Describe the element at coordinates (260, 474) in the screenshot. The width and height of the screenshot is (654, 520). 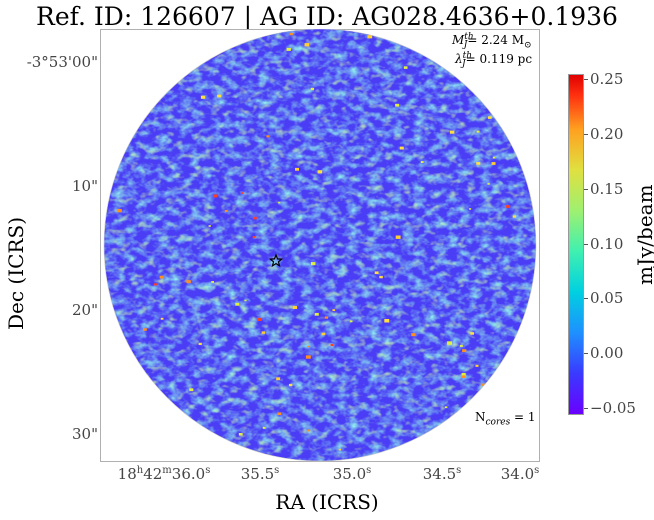
I see `x-tick-1: 35.5s` at that location.